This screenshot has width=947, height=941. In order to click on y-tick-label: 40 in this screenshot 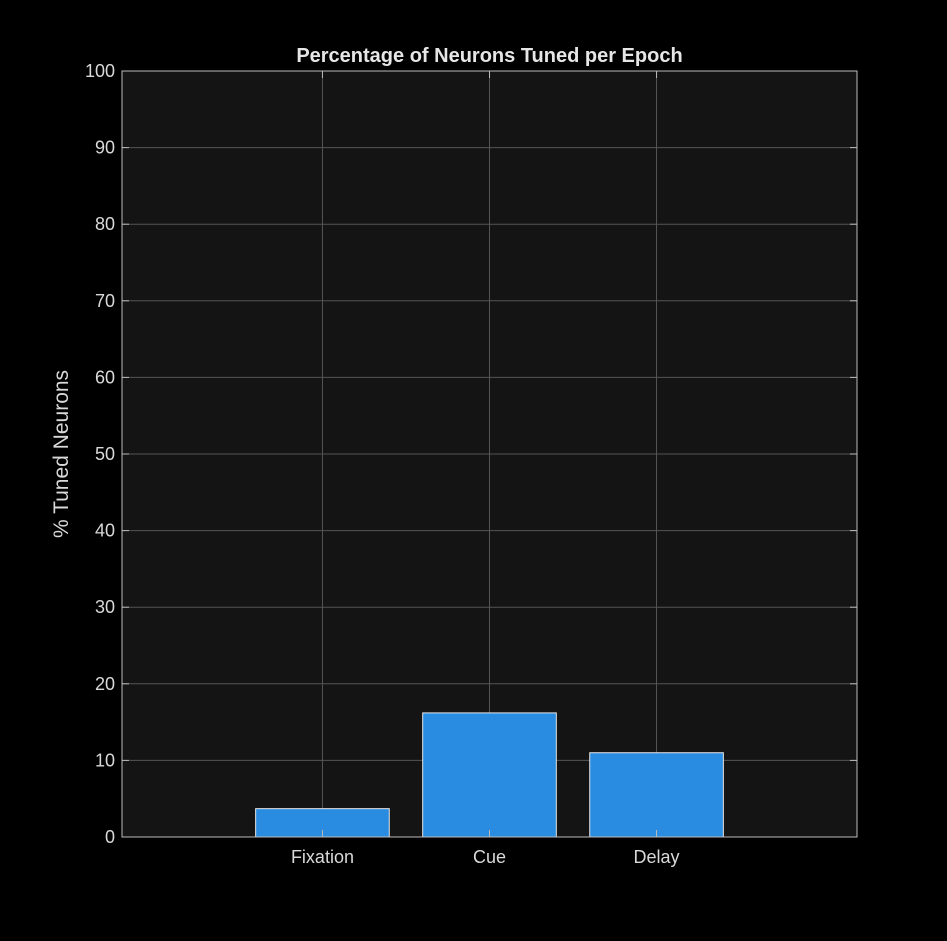, I will do `click(105, 531)`.